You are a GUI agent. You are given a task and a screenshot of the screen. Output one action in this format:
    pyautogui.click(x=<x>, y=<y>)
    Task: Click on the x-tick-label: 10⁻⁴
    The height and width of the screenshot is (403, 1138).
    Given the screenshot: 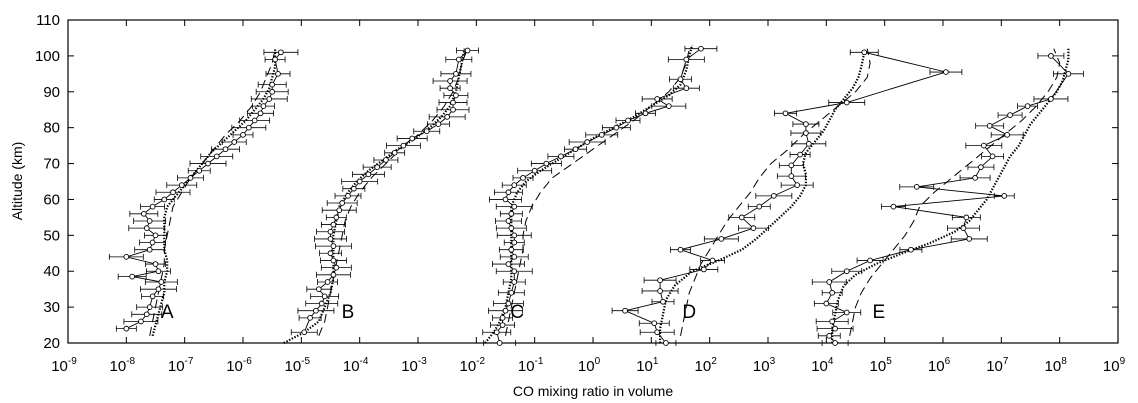 What is the action you would take?
    pyautogui.click(x=356, y=365)
    